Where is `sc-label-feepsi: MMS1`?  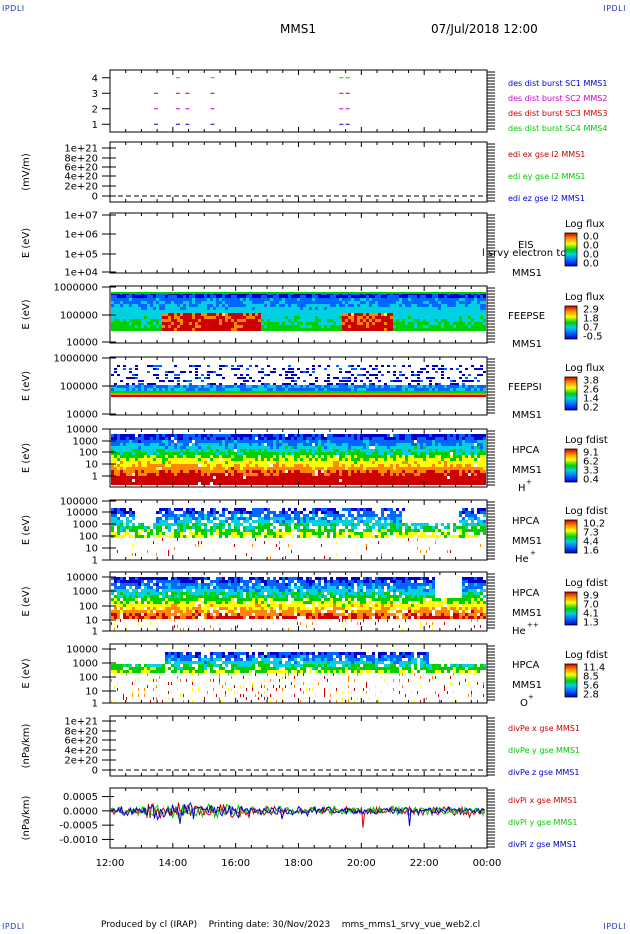 sc-label-feepsi: MMS1 is located at coordinates (527, 415).